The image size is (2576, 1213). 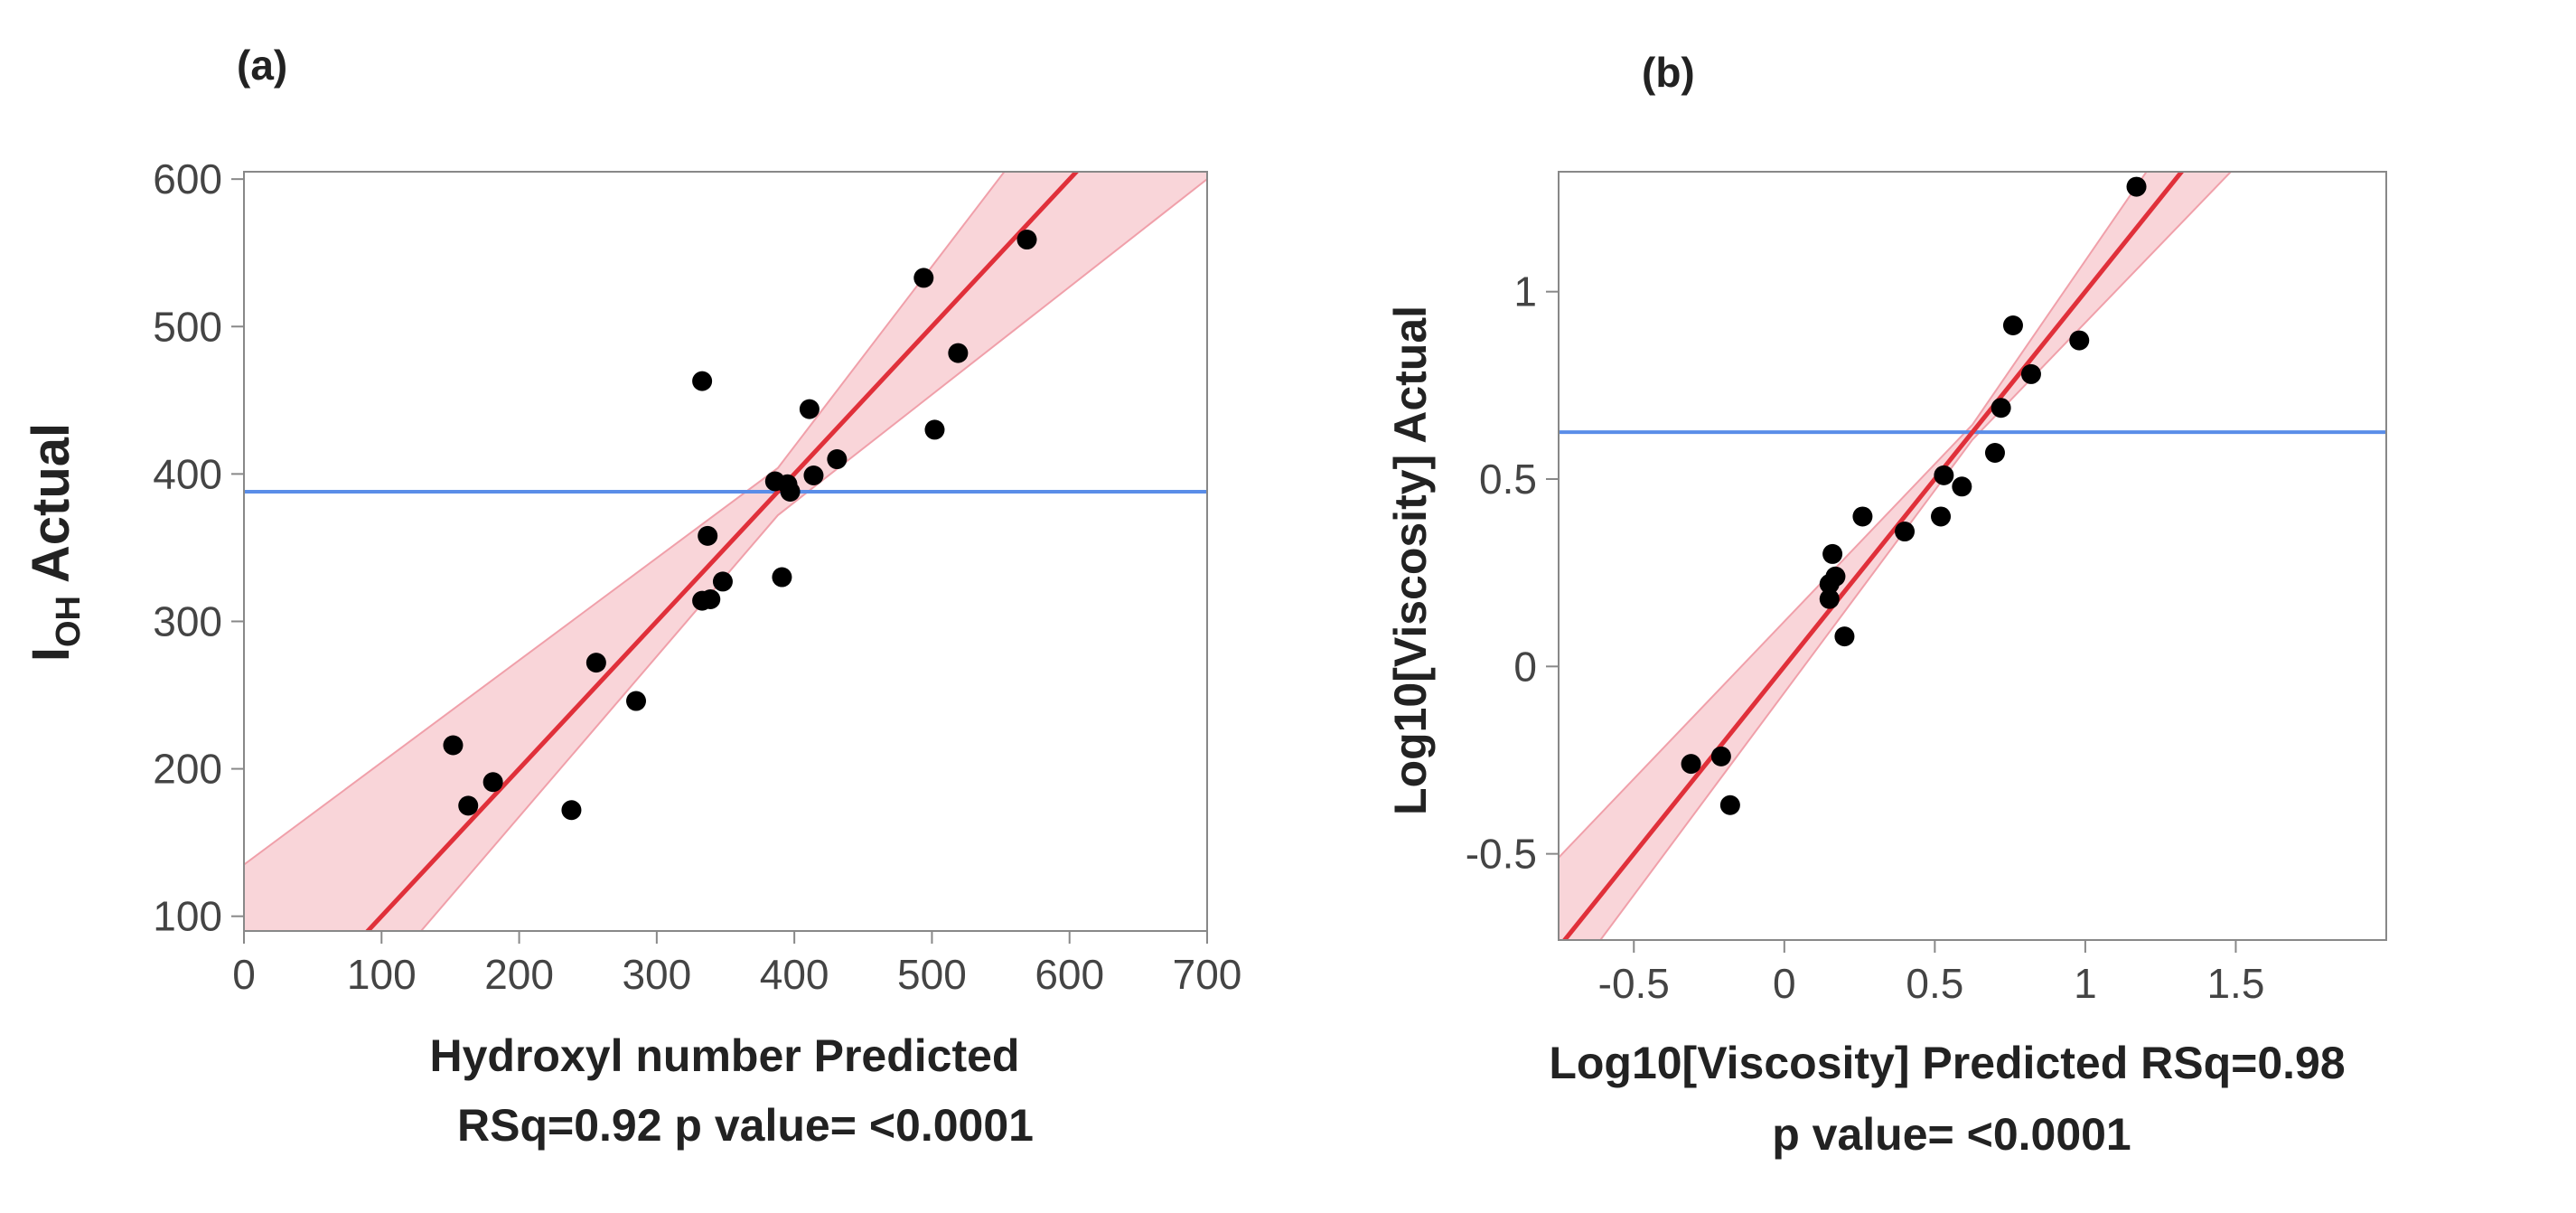 I want to click on y-tick-label-b-0: -0.5, so click(x=1501, y=854).